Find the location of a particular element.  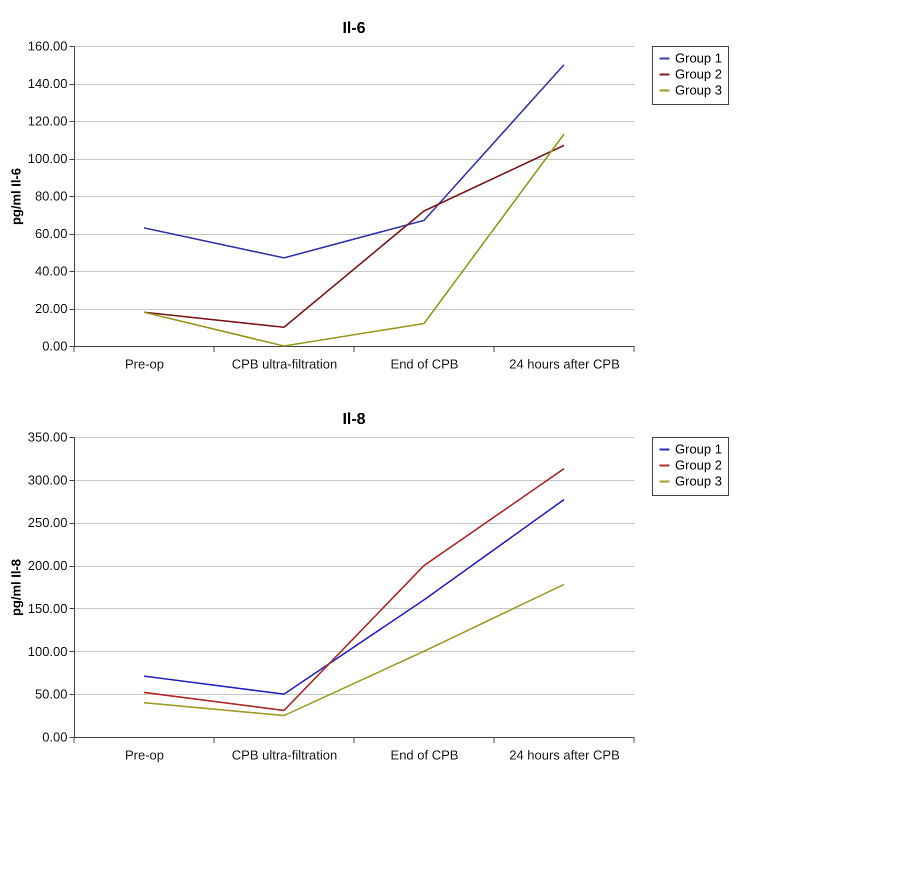

y-tick-label: 300.00 is located at coordinates (48, 480).